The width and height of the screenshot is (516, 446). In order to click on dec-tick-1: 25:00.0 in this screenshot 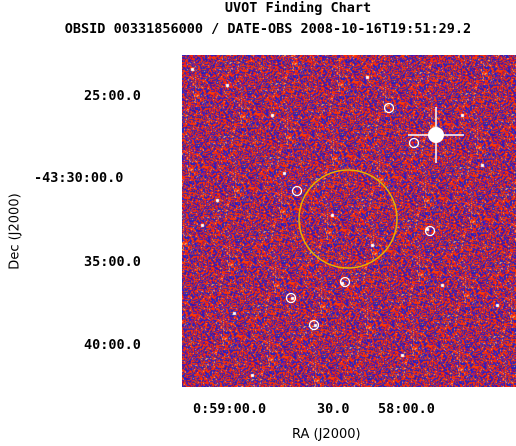, I will do `click(112, 96)`.